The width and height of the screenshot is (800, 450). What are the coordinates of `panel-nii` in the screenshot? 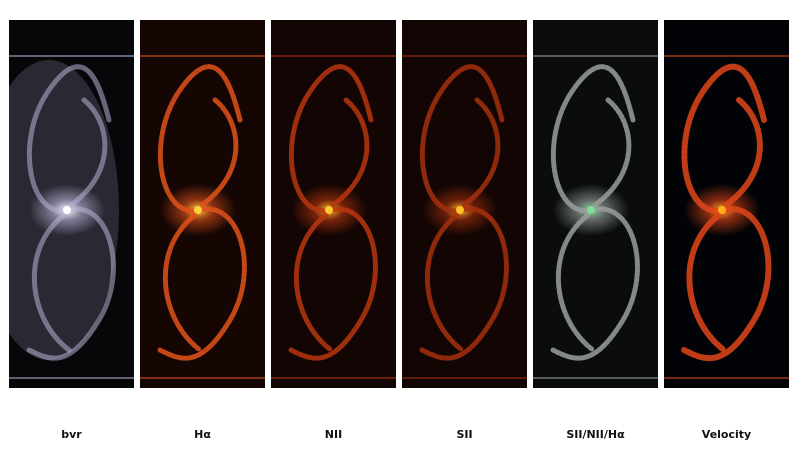 It's located at (333, 204).